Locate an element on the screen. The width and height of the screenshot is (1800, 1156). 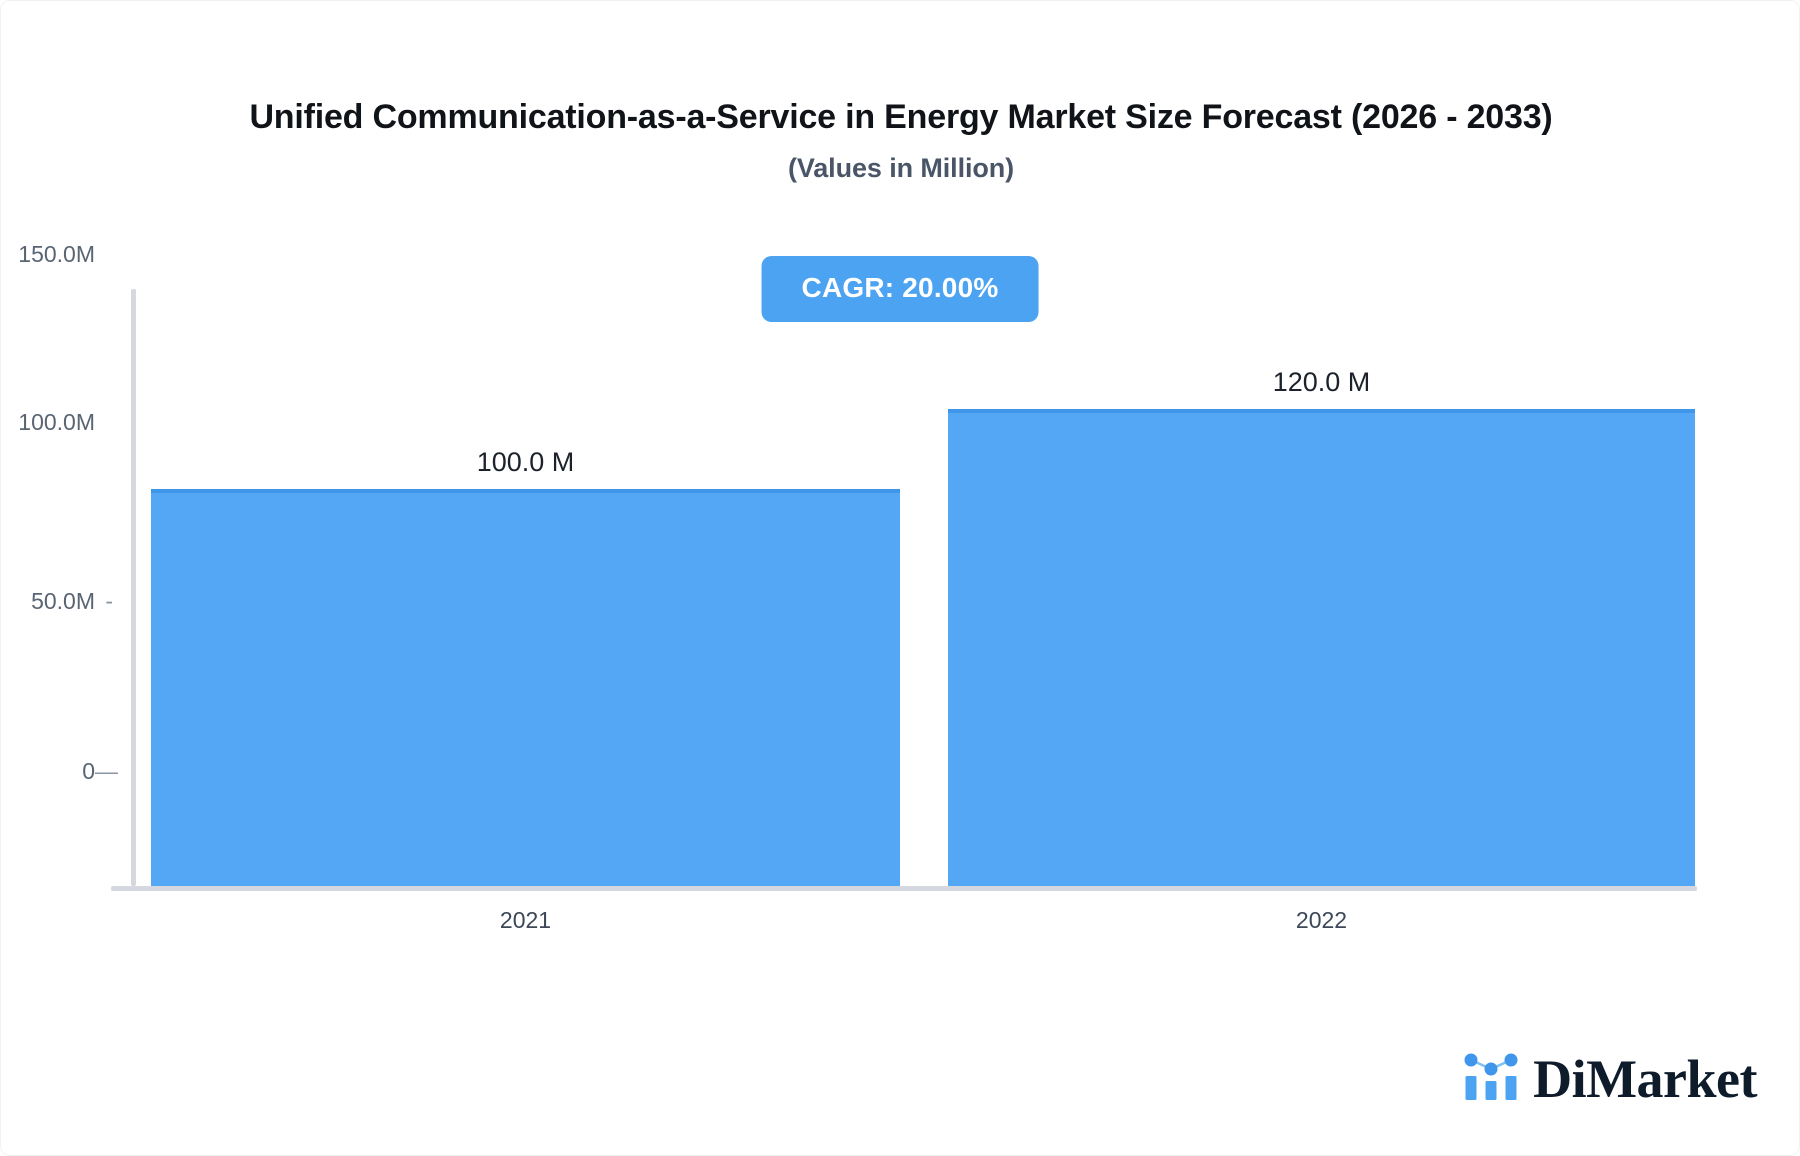
y-axis-tick-label: 0 is located at coordinates (88, 771).